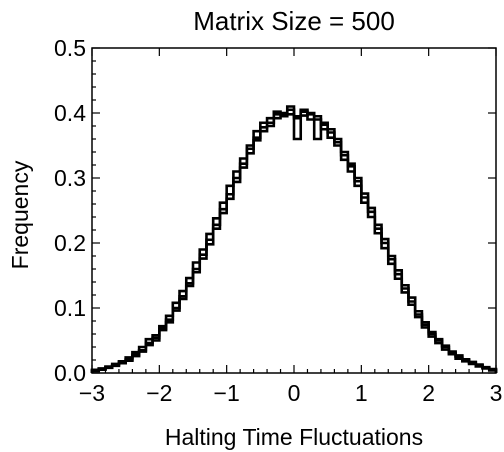  What do you see at coordinates (70, 178) in the screenshot?
I see `y-tick-label: 0.3` at bounding box center [70, 178].